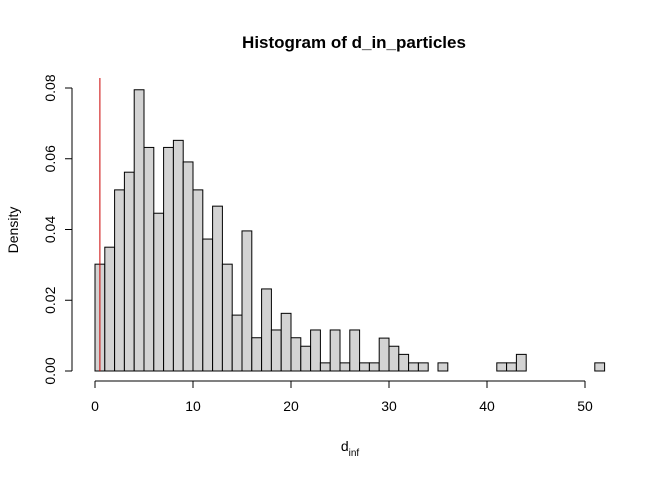 Image resolution: width=672 pixels, height=480 pixels. What do you see at coordinates (354, 42) in the screenshot?
I see `chart-title: Histogram of d_in_particles` at bounding box center [354, 42].